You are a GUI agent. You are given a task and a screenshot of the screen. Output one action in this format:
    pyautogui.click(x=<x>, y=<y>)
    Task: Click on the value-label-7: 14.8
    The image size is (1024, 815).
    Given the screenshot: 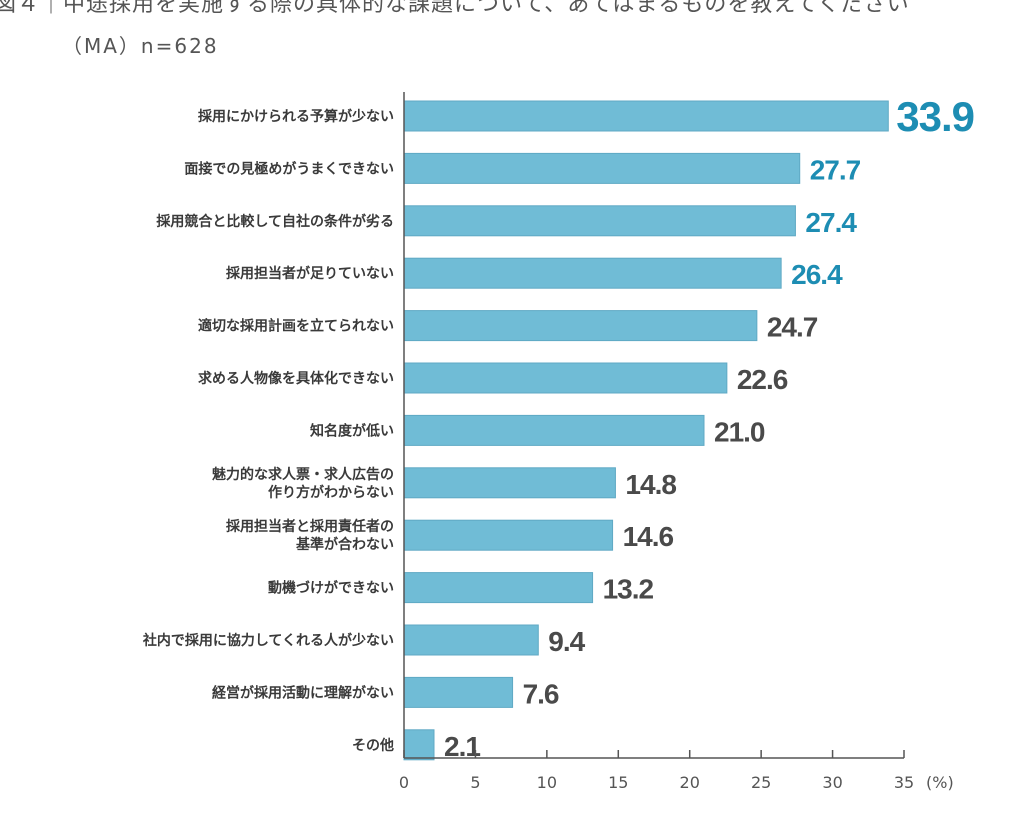 What is the action you would take?
    pyautogui.click(x=650, y=484)
    